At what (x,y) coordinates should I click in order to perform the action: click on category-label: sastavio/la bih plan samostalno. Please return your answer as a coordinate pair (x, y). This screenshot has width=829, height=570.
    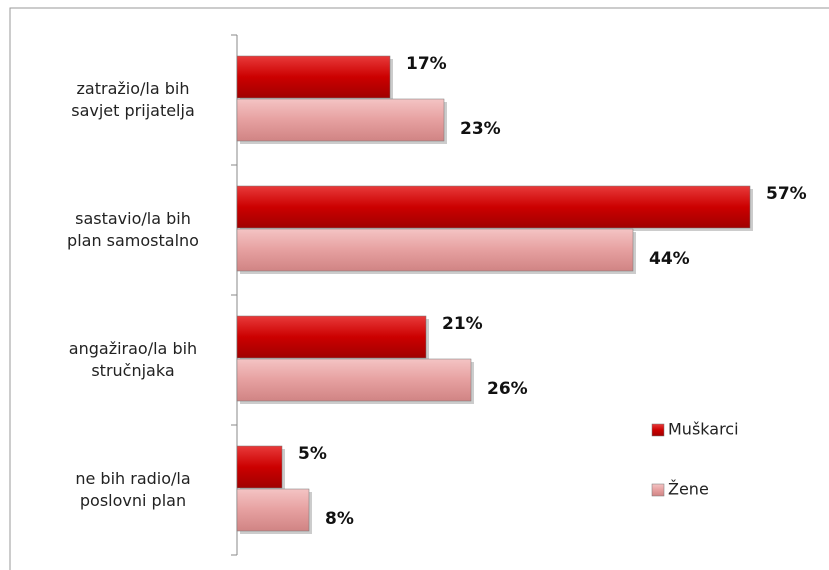
    Looking at the image, I should click on (133, 229).